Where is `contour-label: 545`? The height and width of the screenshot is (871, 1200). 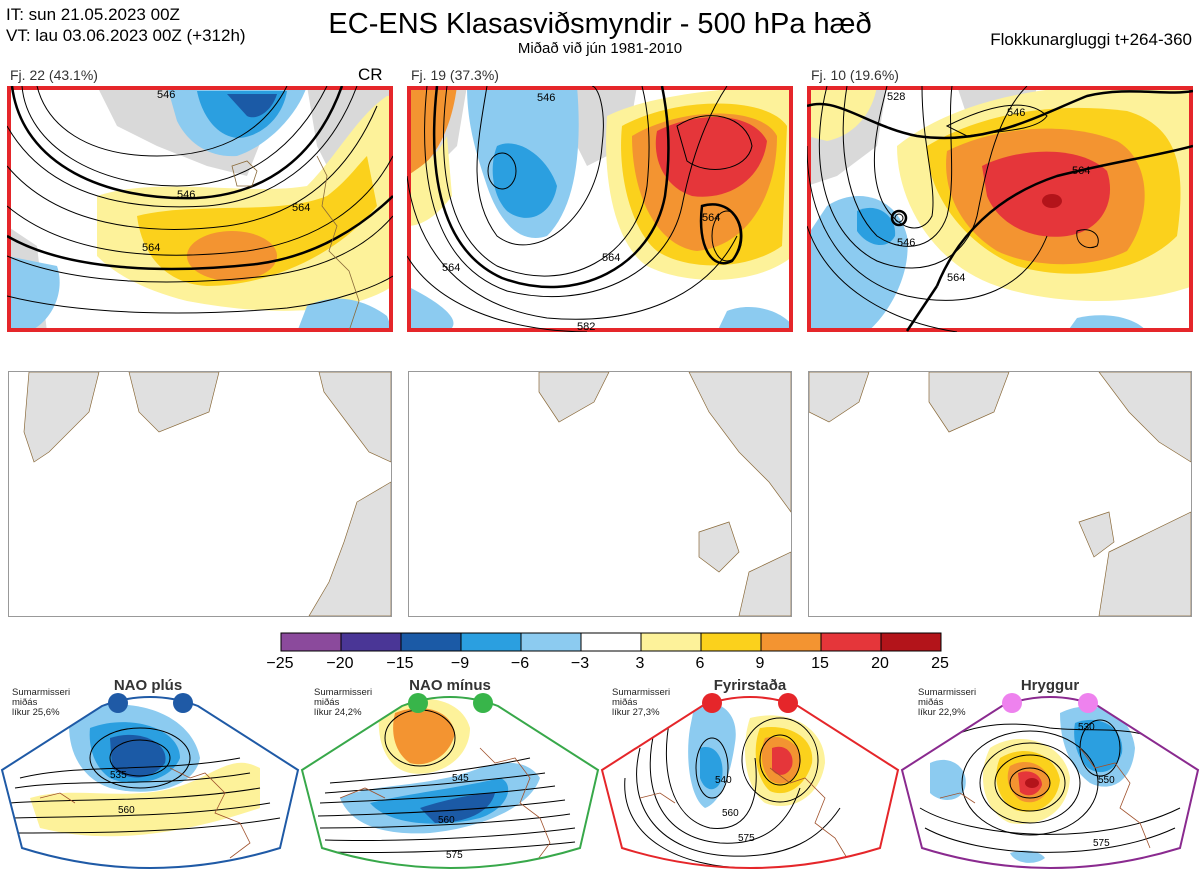 contour-label: 545 is located at coordinates (460, 778).